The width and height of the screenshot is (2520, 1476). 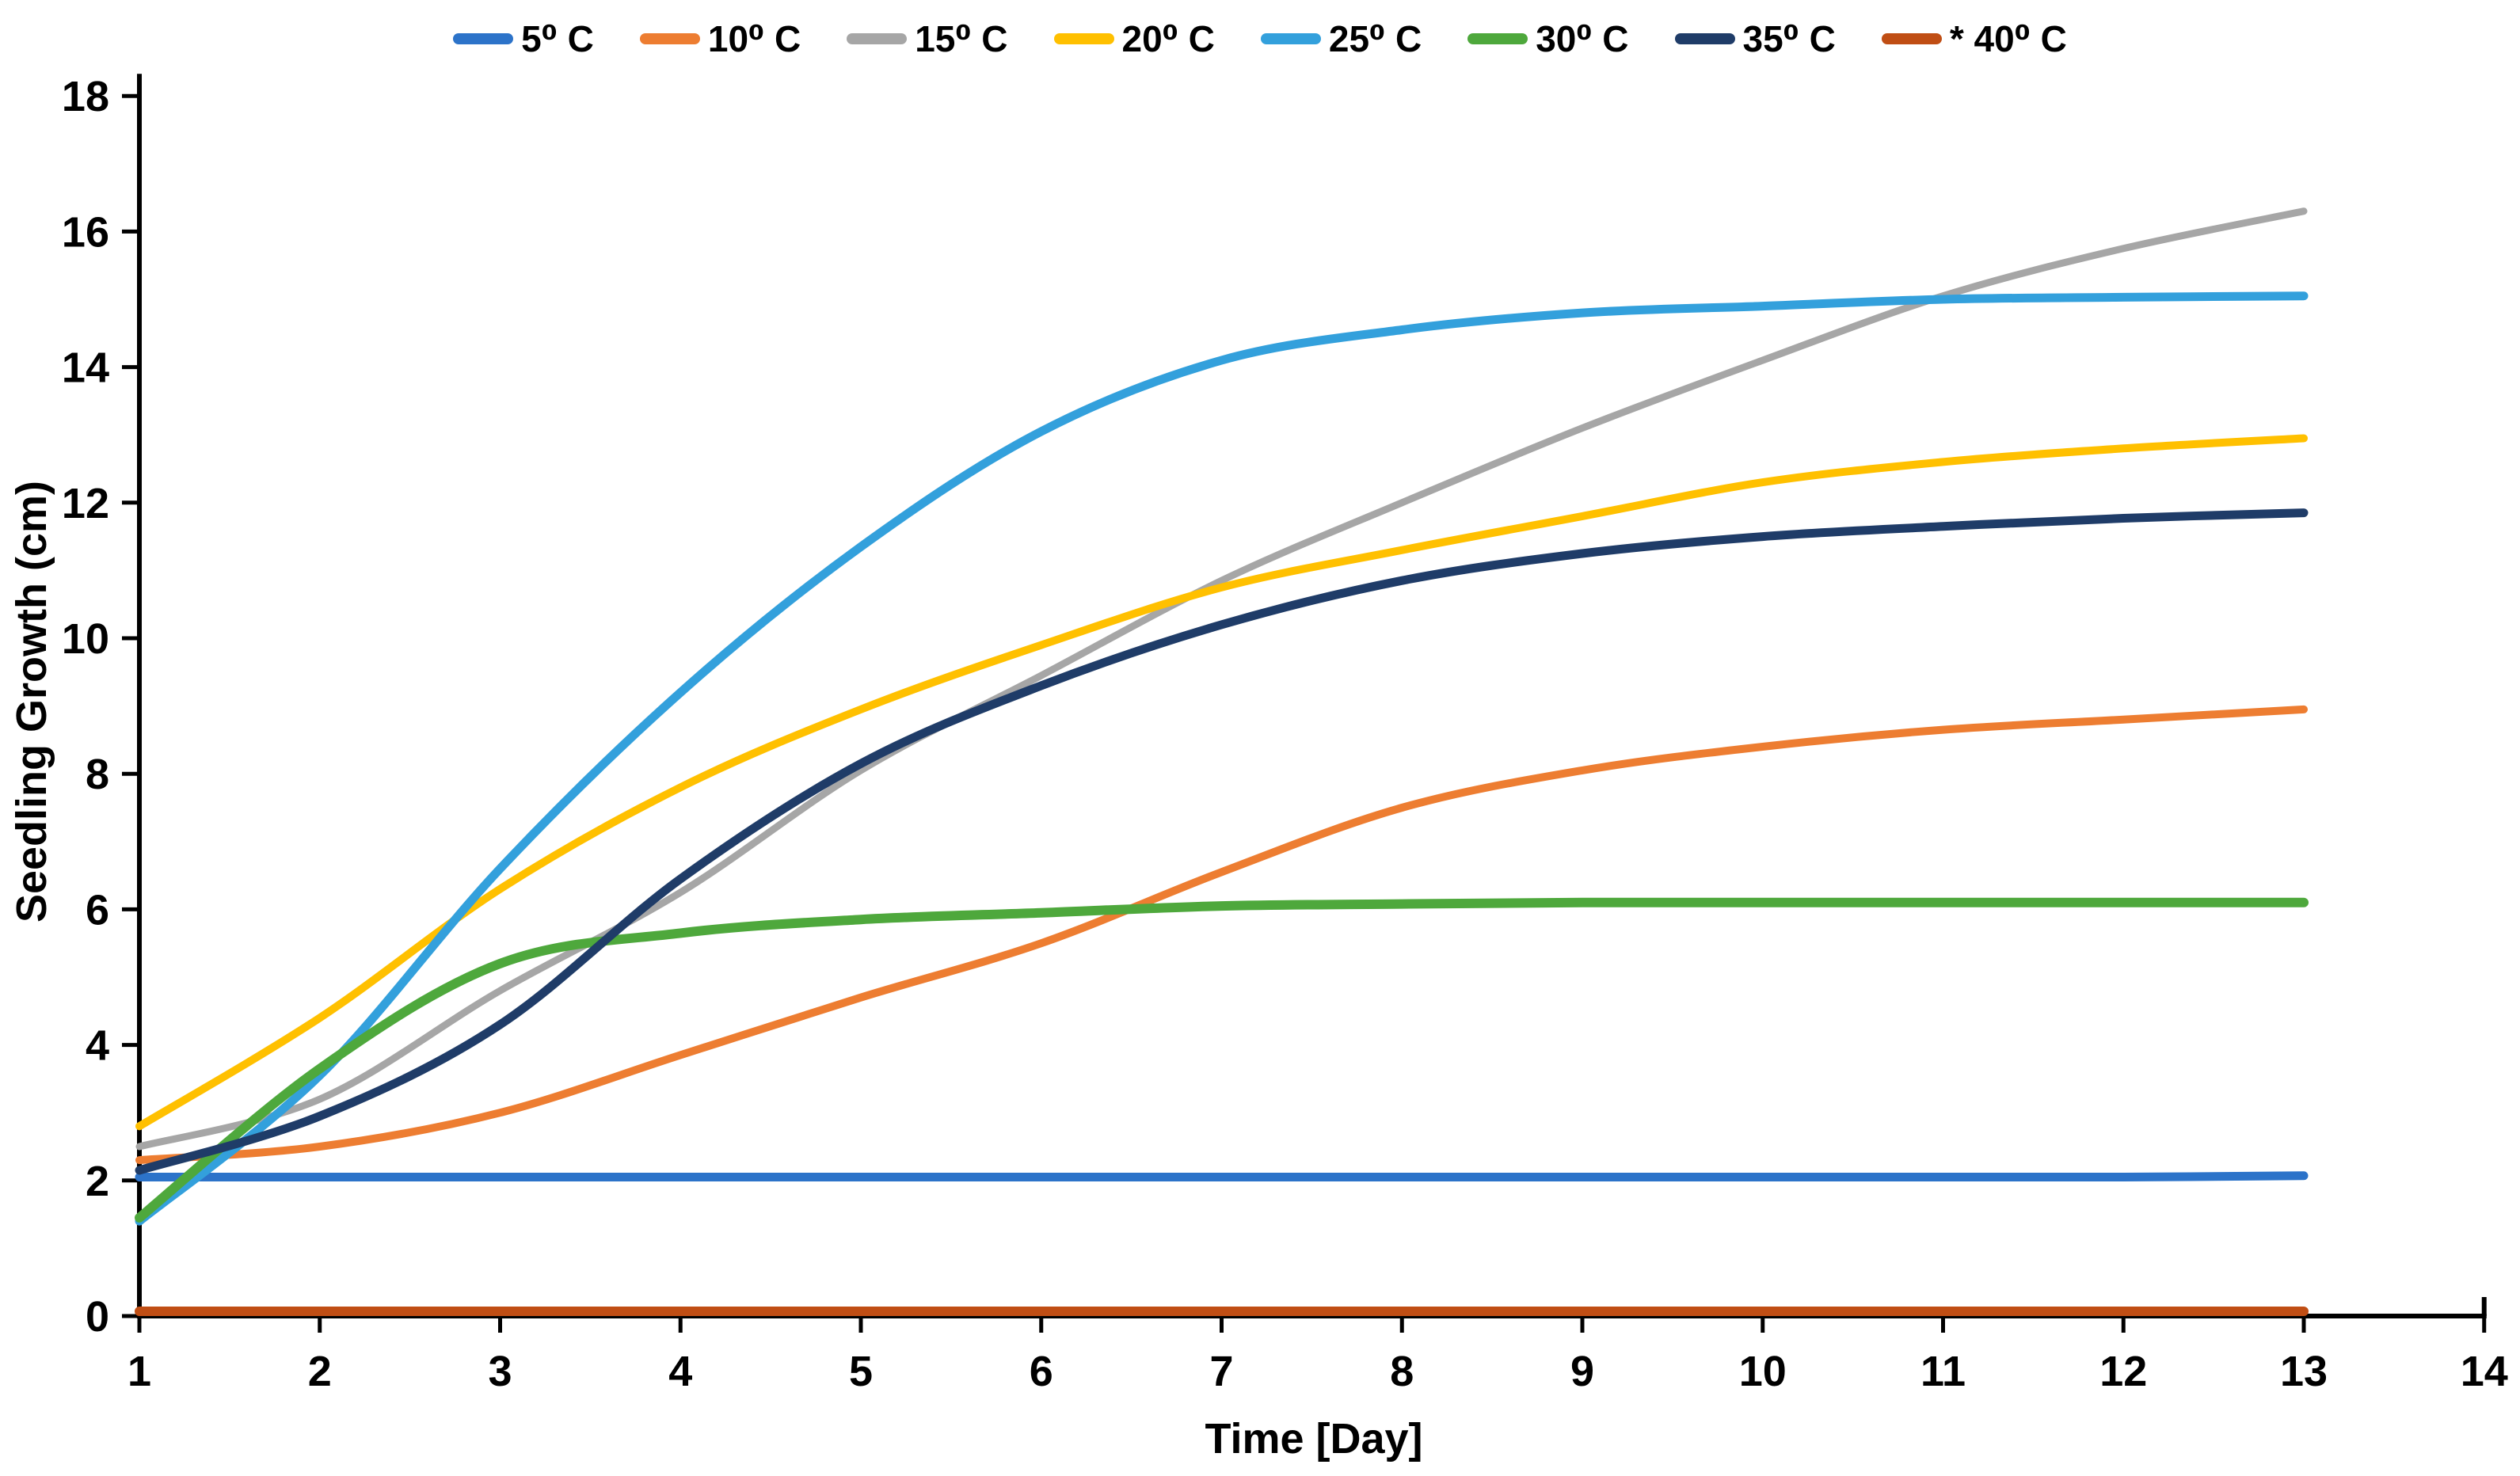 I want to click on legend-label-35c: 35⁰ C, so click(x=1789, y=38).